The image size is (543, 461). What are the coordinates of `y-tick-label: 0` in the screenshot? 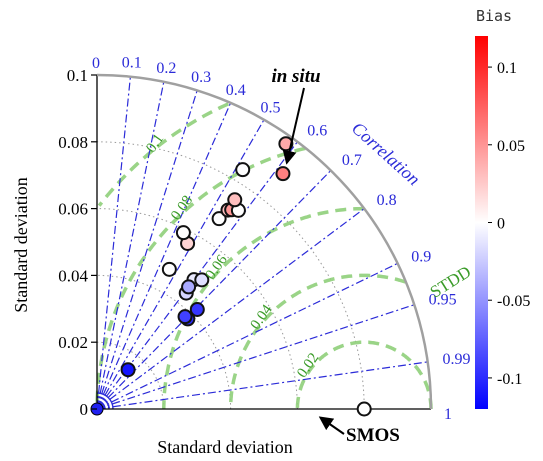 It's located at (84, 409).